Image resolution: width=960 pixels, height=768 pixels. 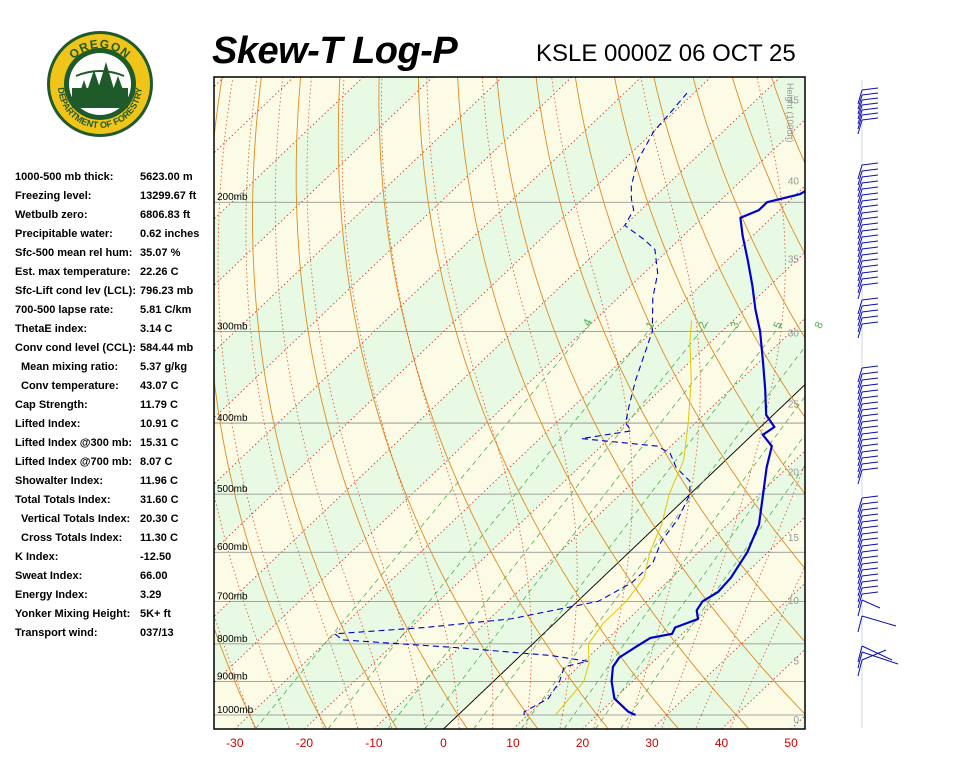 What do you see at coordinates (51, 405) in the screenshot?
I see `index-label: Cap Strength:` at bounding box center [51, 405].